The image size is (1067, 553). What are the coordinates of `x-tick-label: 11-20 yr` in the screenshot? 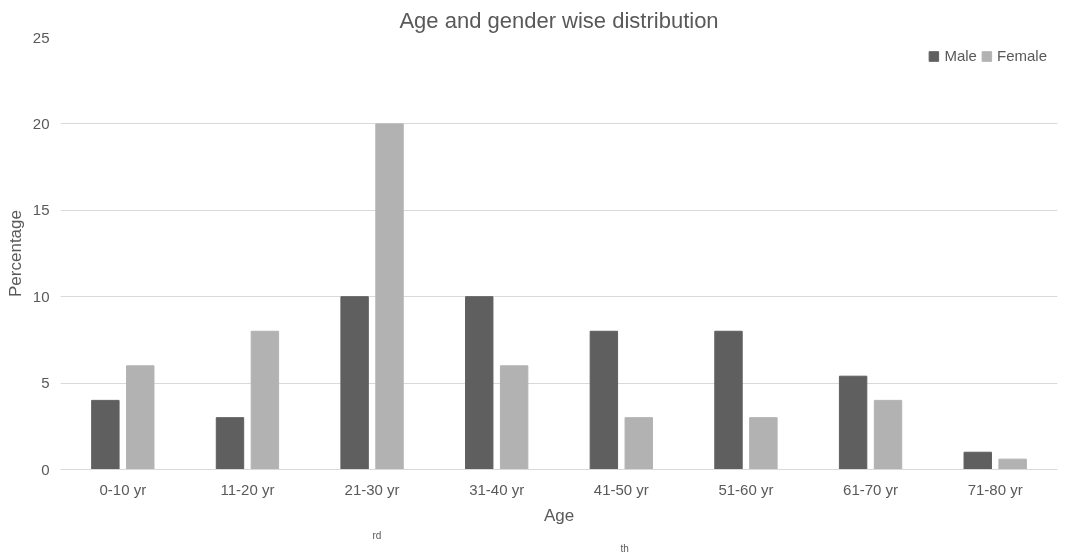 It's located at (247, 489).